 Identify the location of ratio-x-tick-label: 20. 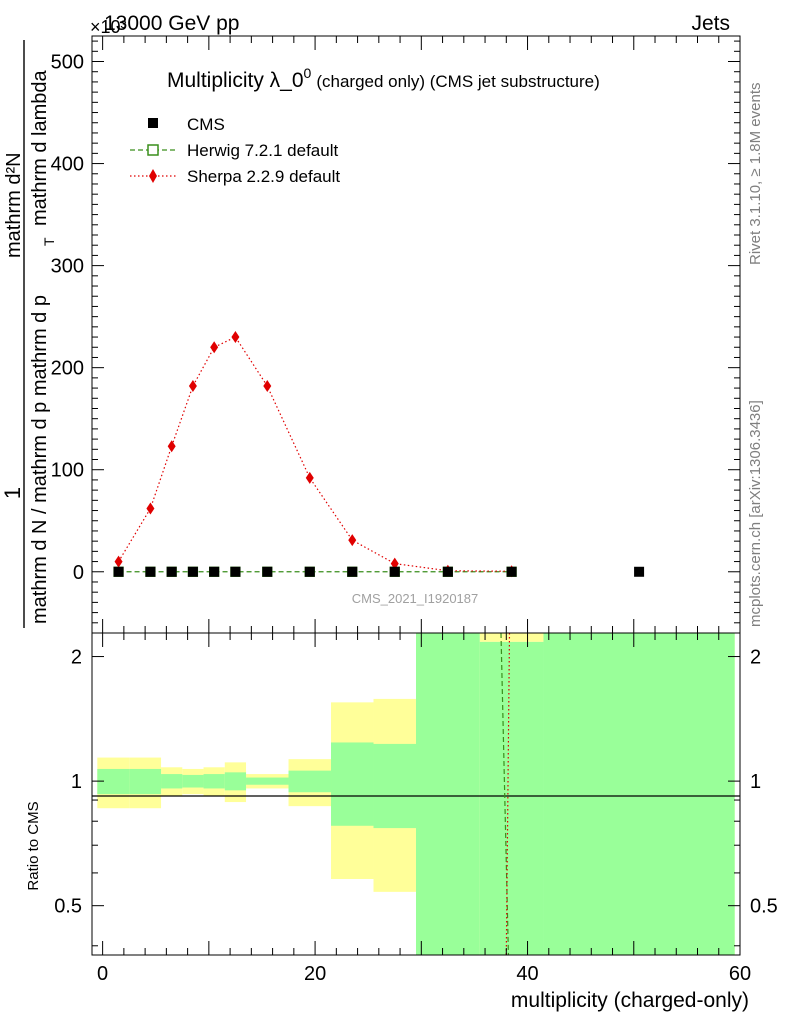
(315, 974).